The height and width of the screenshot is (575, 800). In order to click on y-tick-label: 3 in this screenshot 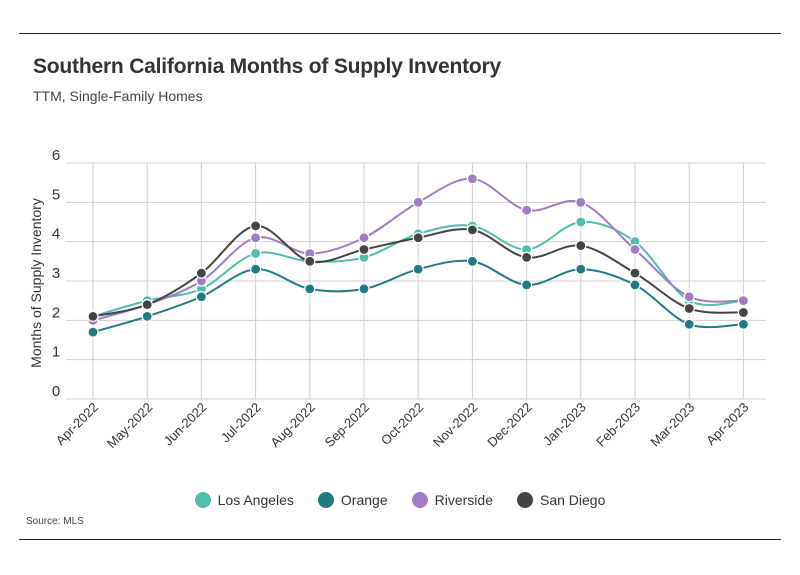, I will do `click(56, 273)`.